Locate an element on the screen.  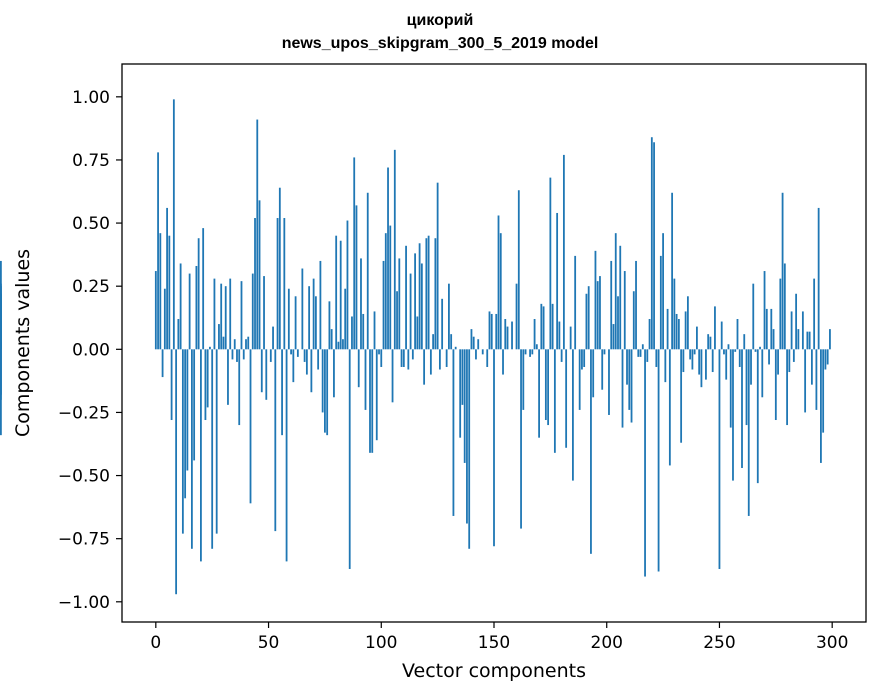
x-axis-ticks: 0 50 100 150 200 250 300 is located at coordinates (499, 637).